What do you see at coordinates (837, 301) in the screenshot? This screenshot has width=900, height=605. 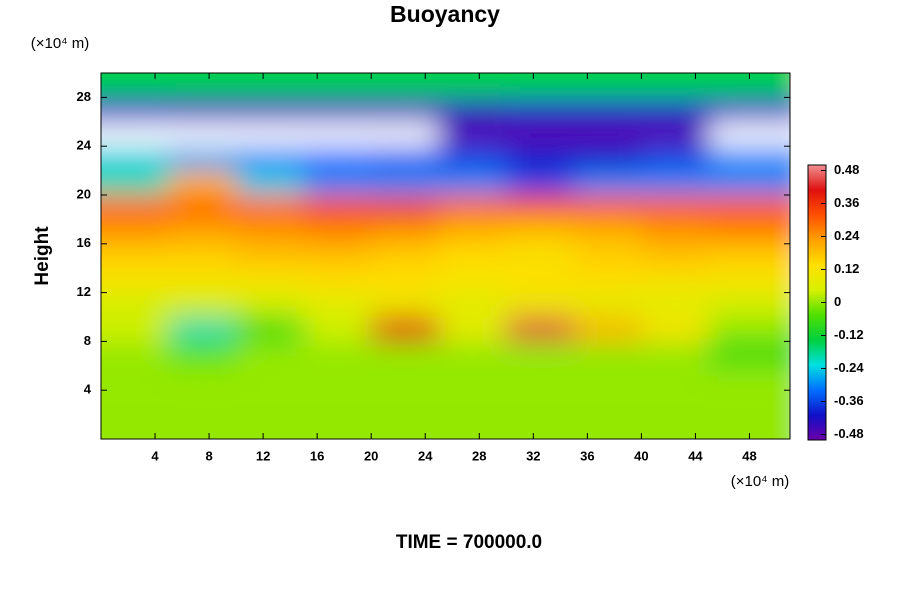 I see `colorbar-tick-label: 0` at bounding box center [837, 301].